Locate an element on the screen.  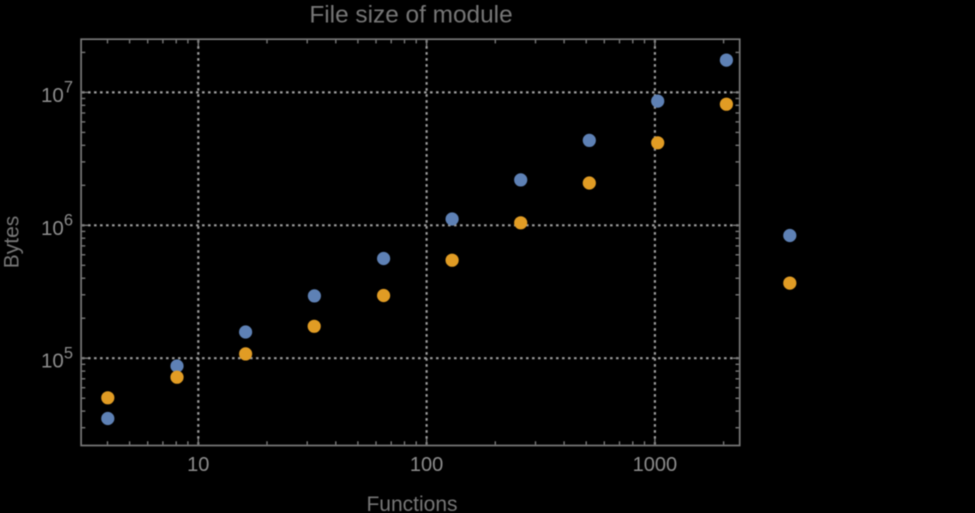
svg-text: File size of module is located at coordinates (410, 15).